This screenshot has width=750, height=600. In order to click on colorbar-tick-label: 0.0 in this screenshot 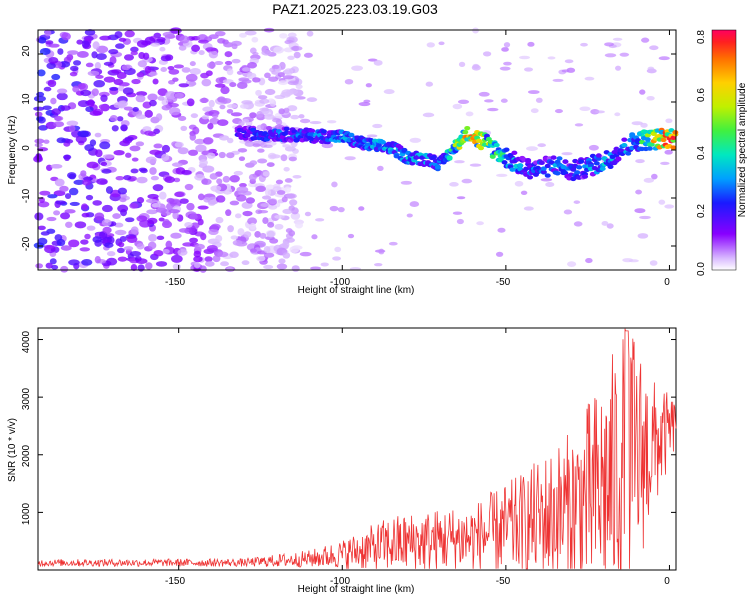, I will do `click(701, 269)`.